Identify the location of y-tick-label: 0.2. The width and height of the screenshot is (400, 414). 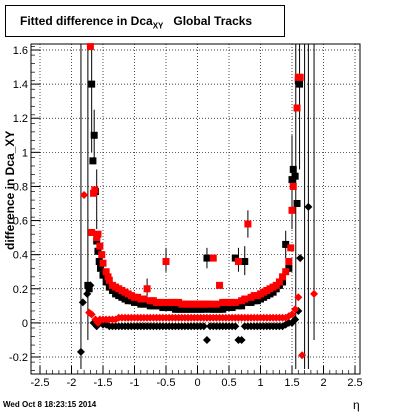
(20, 290).